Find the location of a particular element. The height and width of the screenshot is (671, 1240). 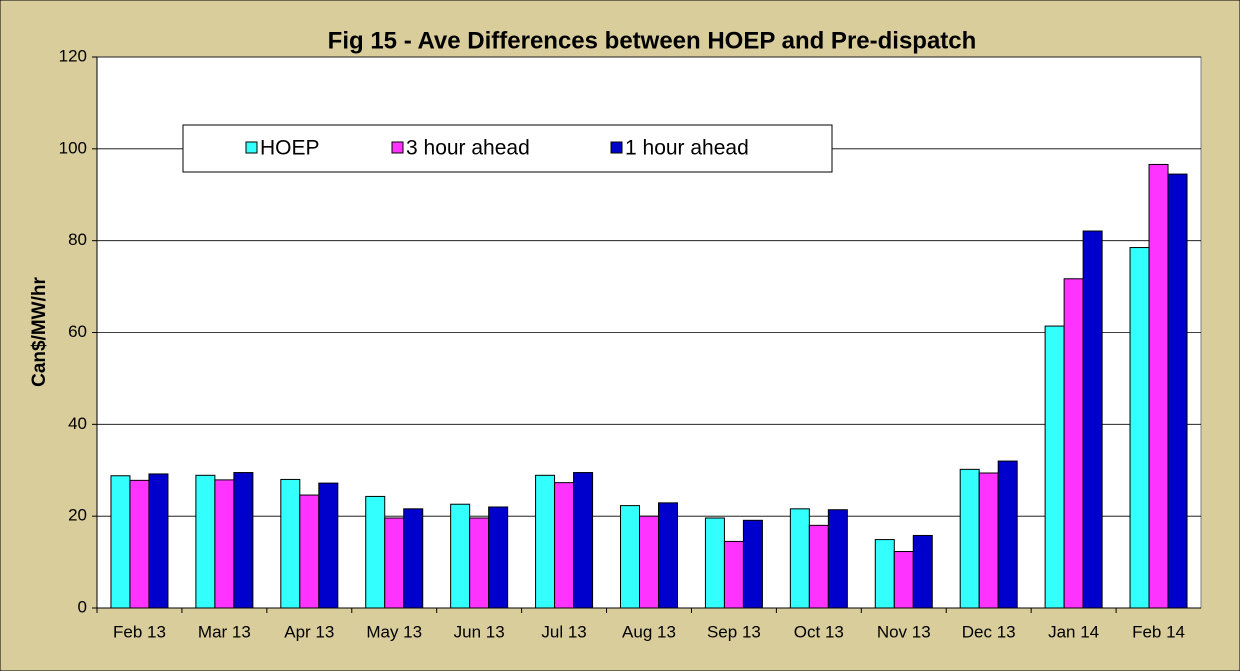

y-tick-label: 100 is located at coordinates (73, 147).